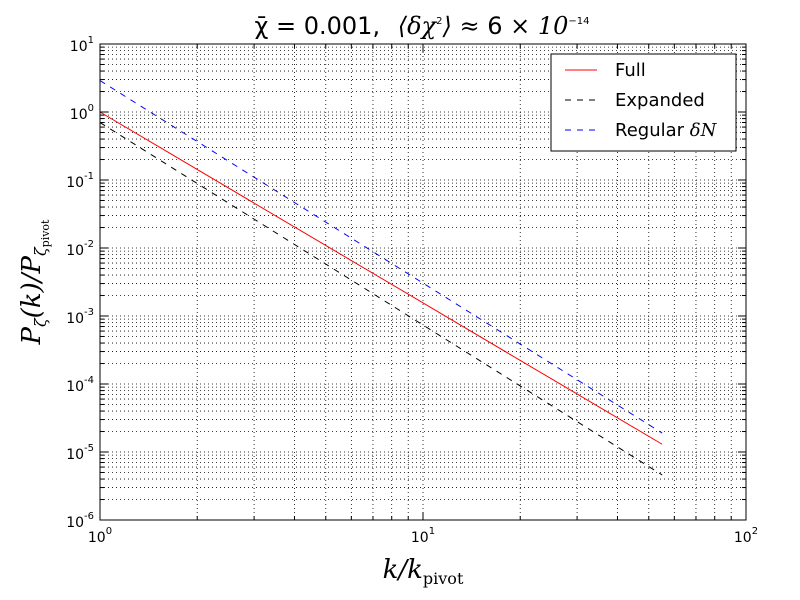  I want to click on x-axis-label-sub: pivot, so click(443, 578).